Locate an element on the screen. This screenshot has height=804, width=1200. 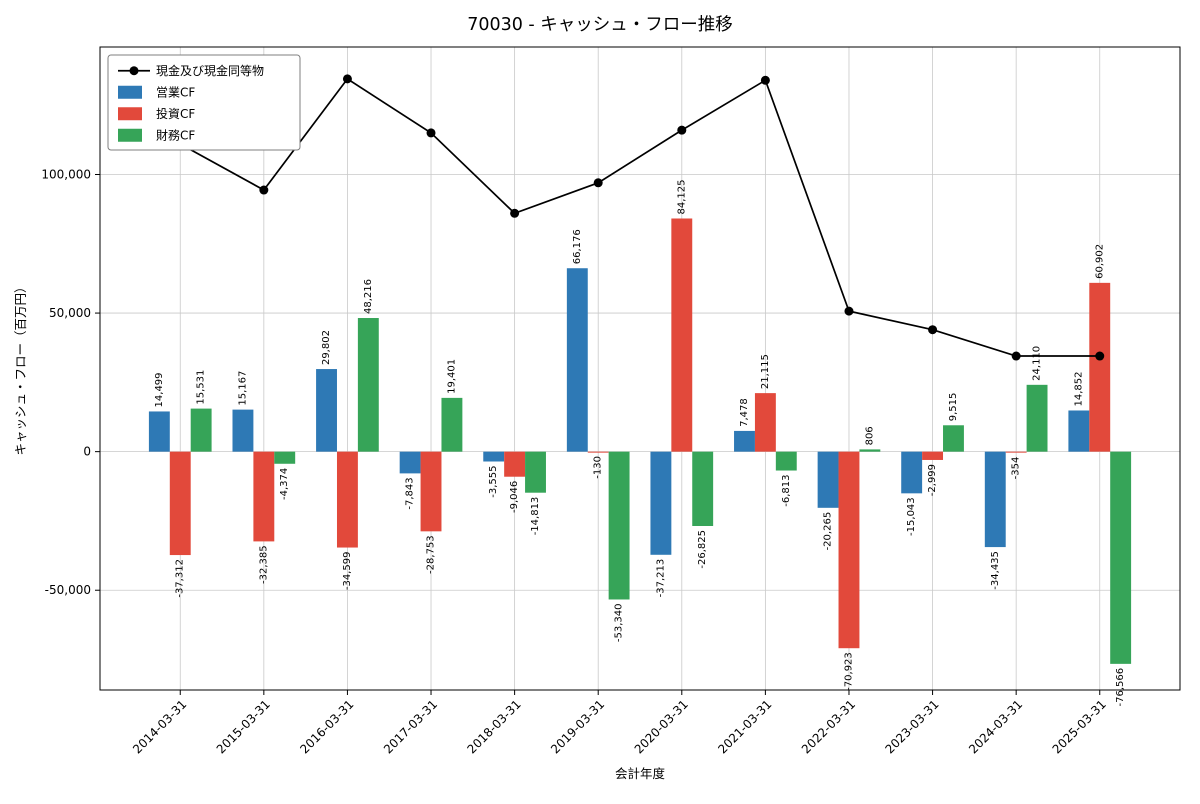
chart-title: 70030 - キャッシュ・フロー推移 is located at coordinates (600, 25).